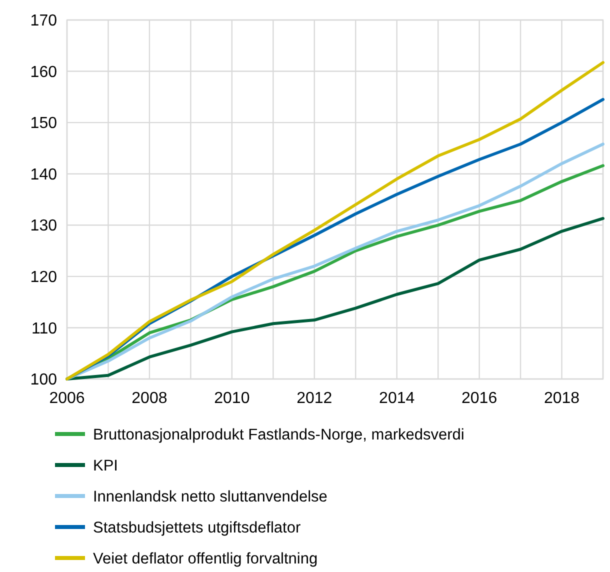 Image resolution: width=610 pixels, height=572 pixels. I want to click on legend-label: Bruttonasjonalprodukt Fastlands-Norge, markedsverdi, so click(278, 435).